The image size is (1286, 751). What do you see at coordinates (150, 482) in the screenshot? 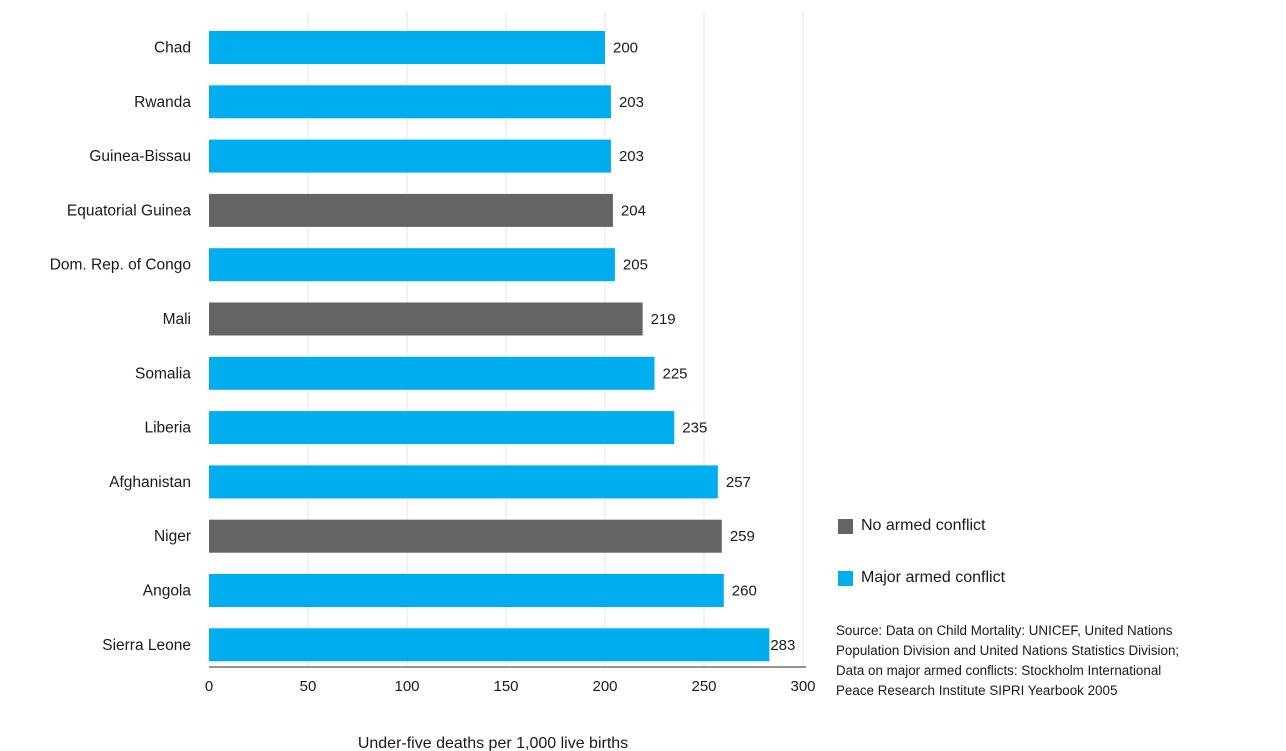
I see `category-label: Afghanistan` at bounding box center [150, 482].